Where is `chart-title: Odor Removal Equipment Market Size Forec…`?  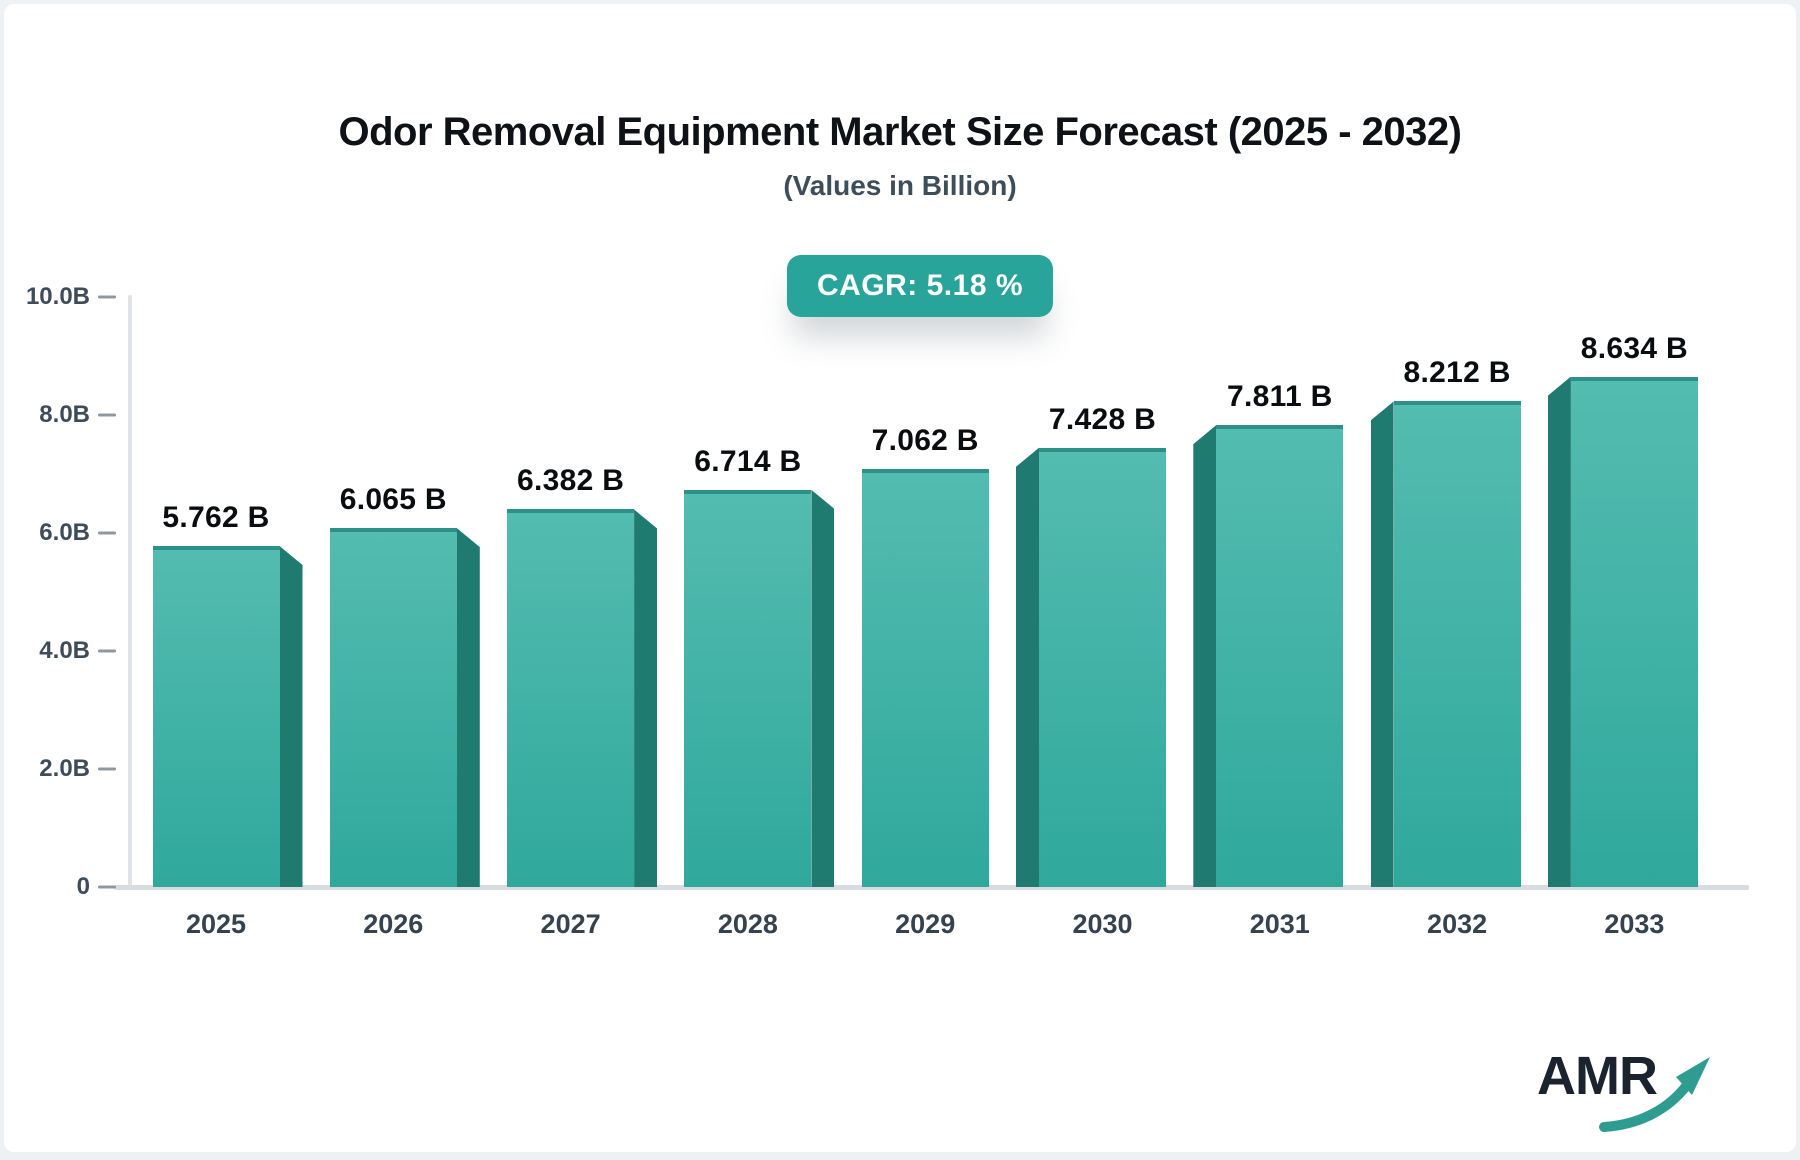
chart-title: Odor Removal Equipment Market Size Forec… is located at coordinates (900, 132).